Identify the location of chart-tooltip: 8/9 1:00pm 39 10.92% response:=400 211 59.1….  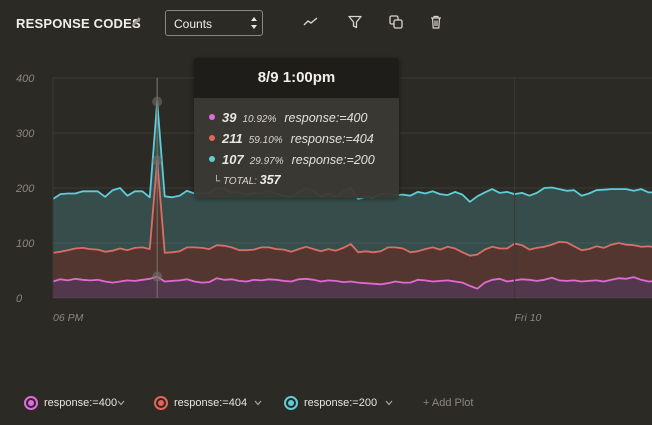
(296, 128).